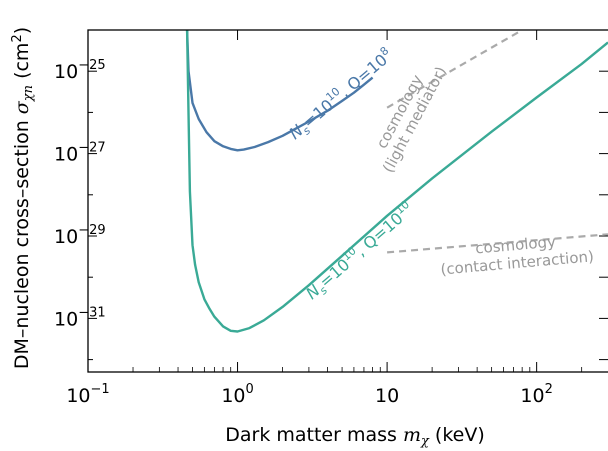  Describe the element at coordinates (387, 396) in the screenshot. I see `x-tick-label: 10` at that location.